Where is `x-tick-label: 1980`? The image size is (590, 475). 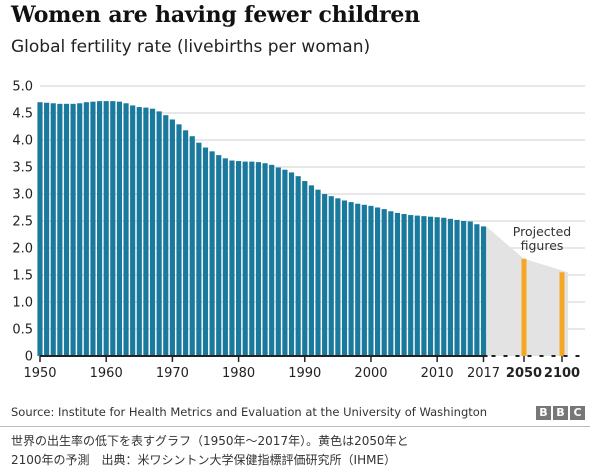 x-tick-label: 1980 is located at coordinates (238, 373).